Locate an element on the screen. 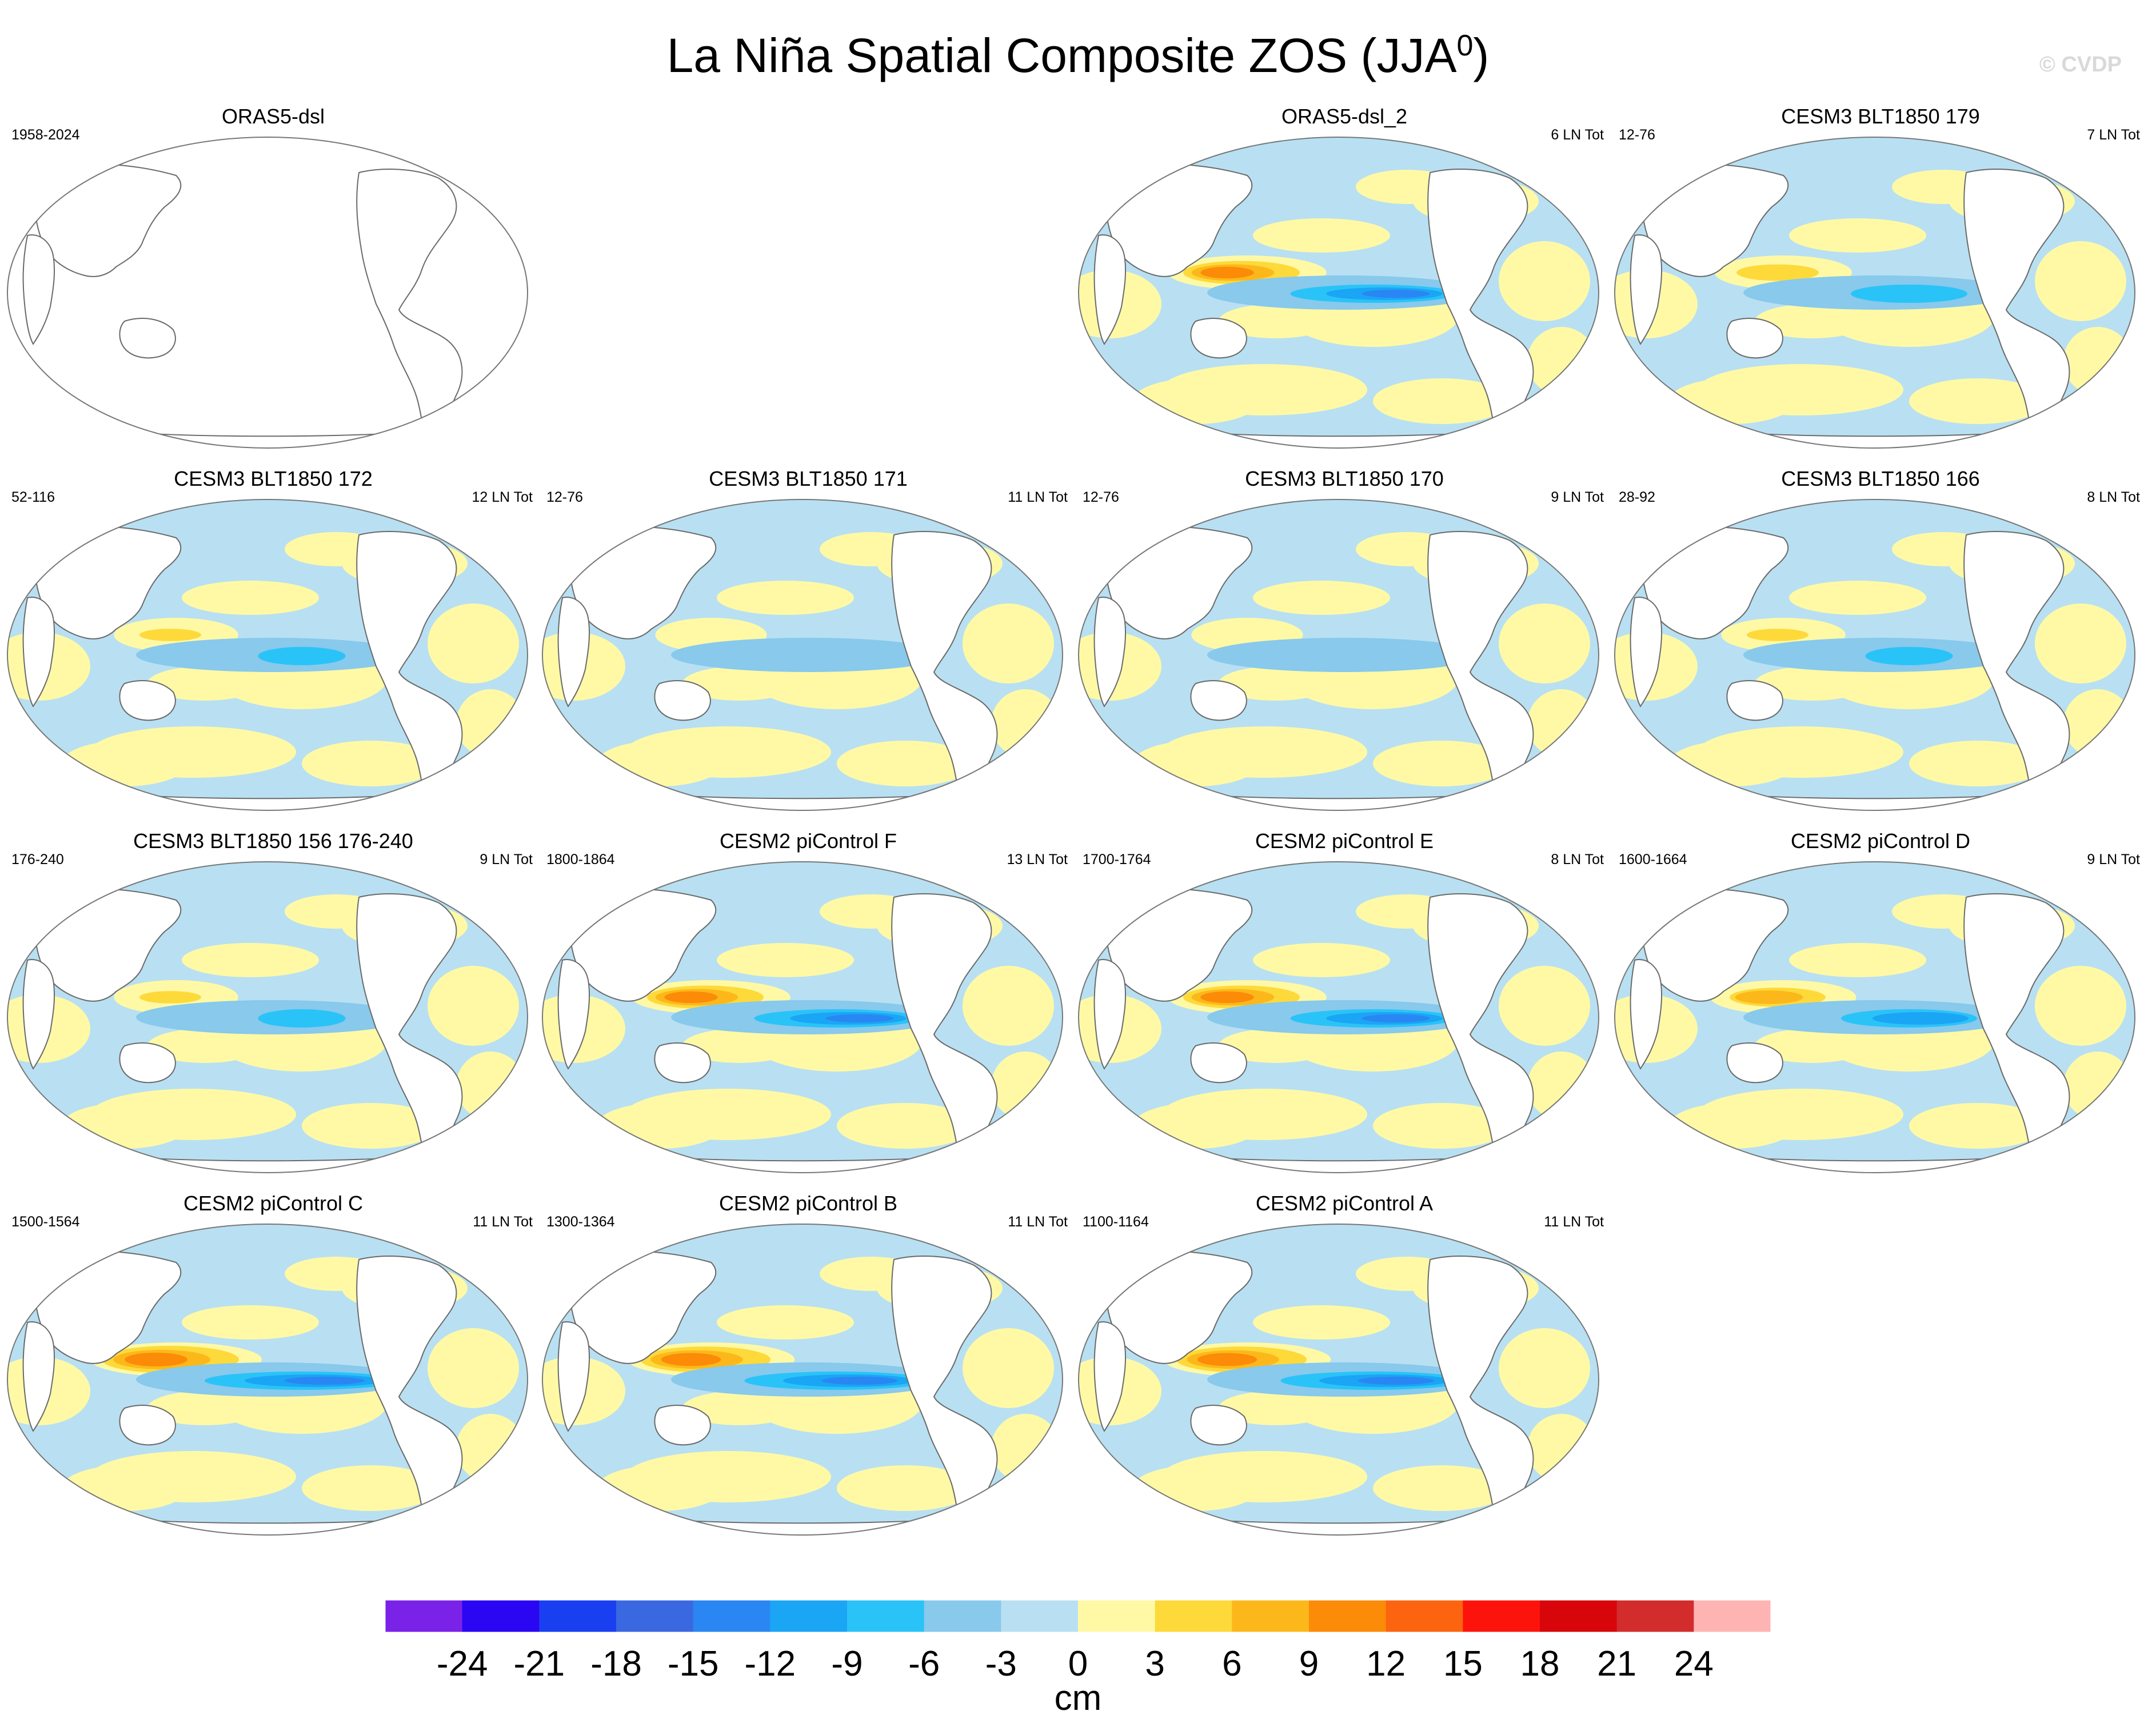  panel-title: CESM3 BLT1850 171 is located at coordinates (808, 478).